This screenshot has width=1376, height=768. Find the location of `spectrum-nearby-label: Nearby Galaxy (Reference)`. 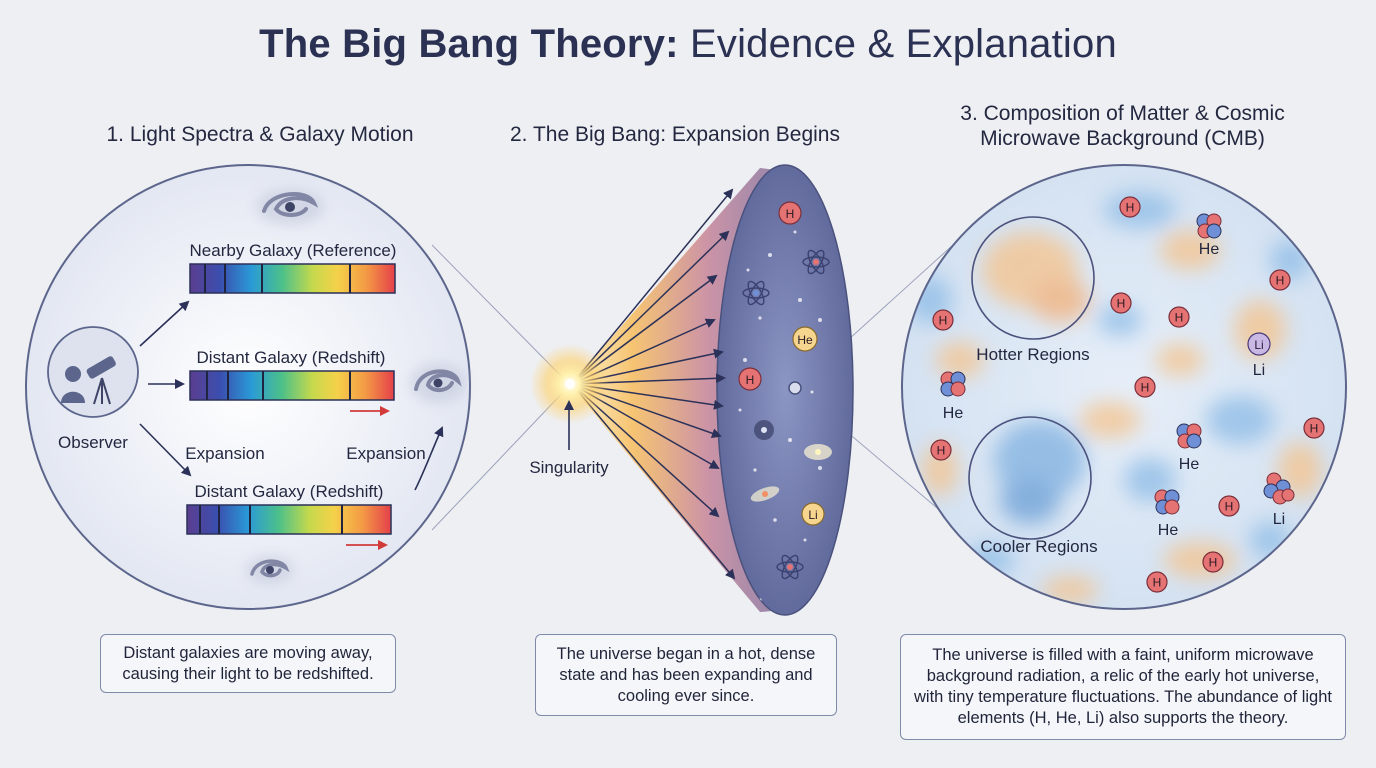

spectrum-nearby-label: Nearby Galaxy (Reference) is located at coordinates (293, 250).